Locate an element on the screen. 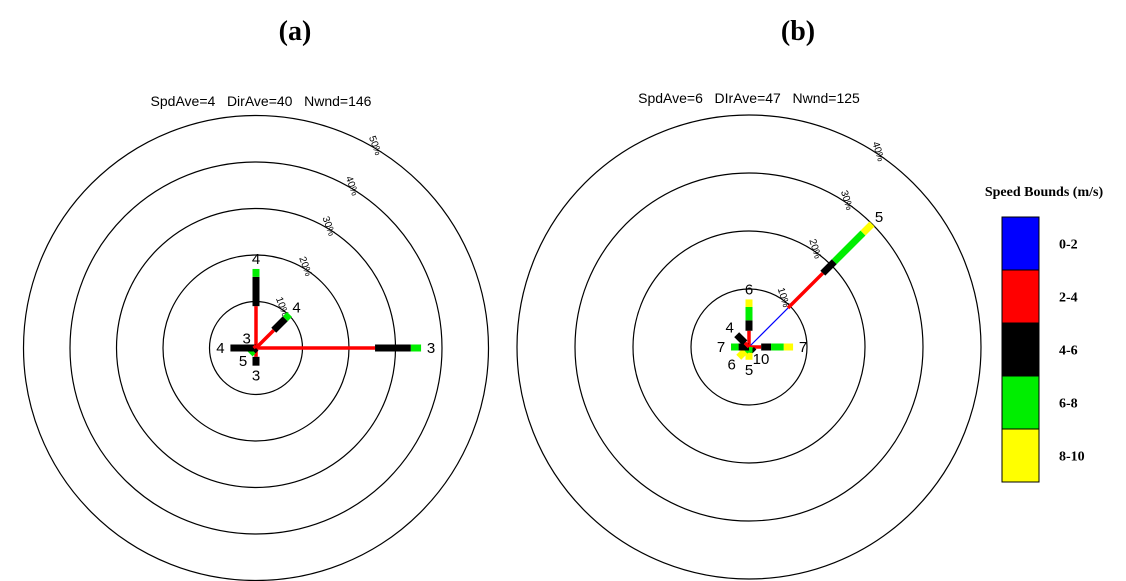  petal-label-0: 6 is located at coordinates (749, 289).